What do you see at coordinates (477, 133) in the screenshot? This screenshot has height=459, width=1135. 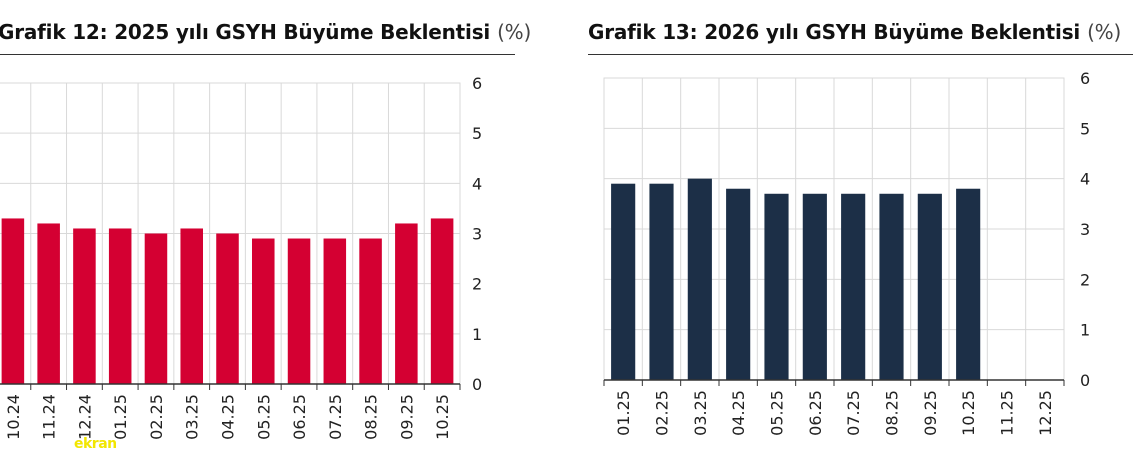 I see `chart-12-y-tick-label: 5` at bounding box center [477, 133].